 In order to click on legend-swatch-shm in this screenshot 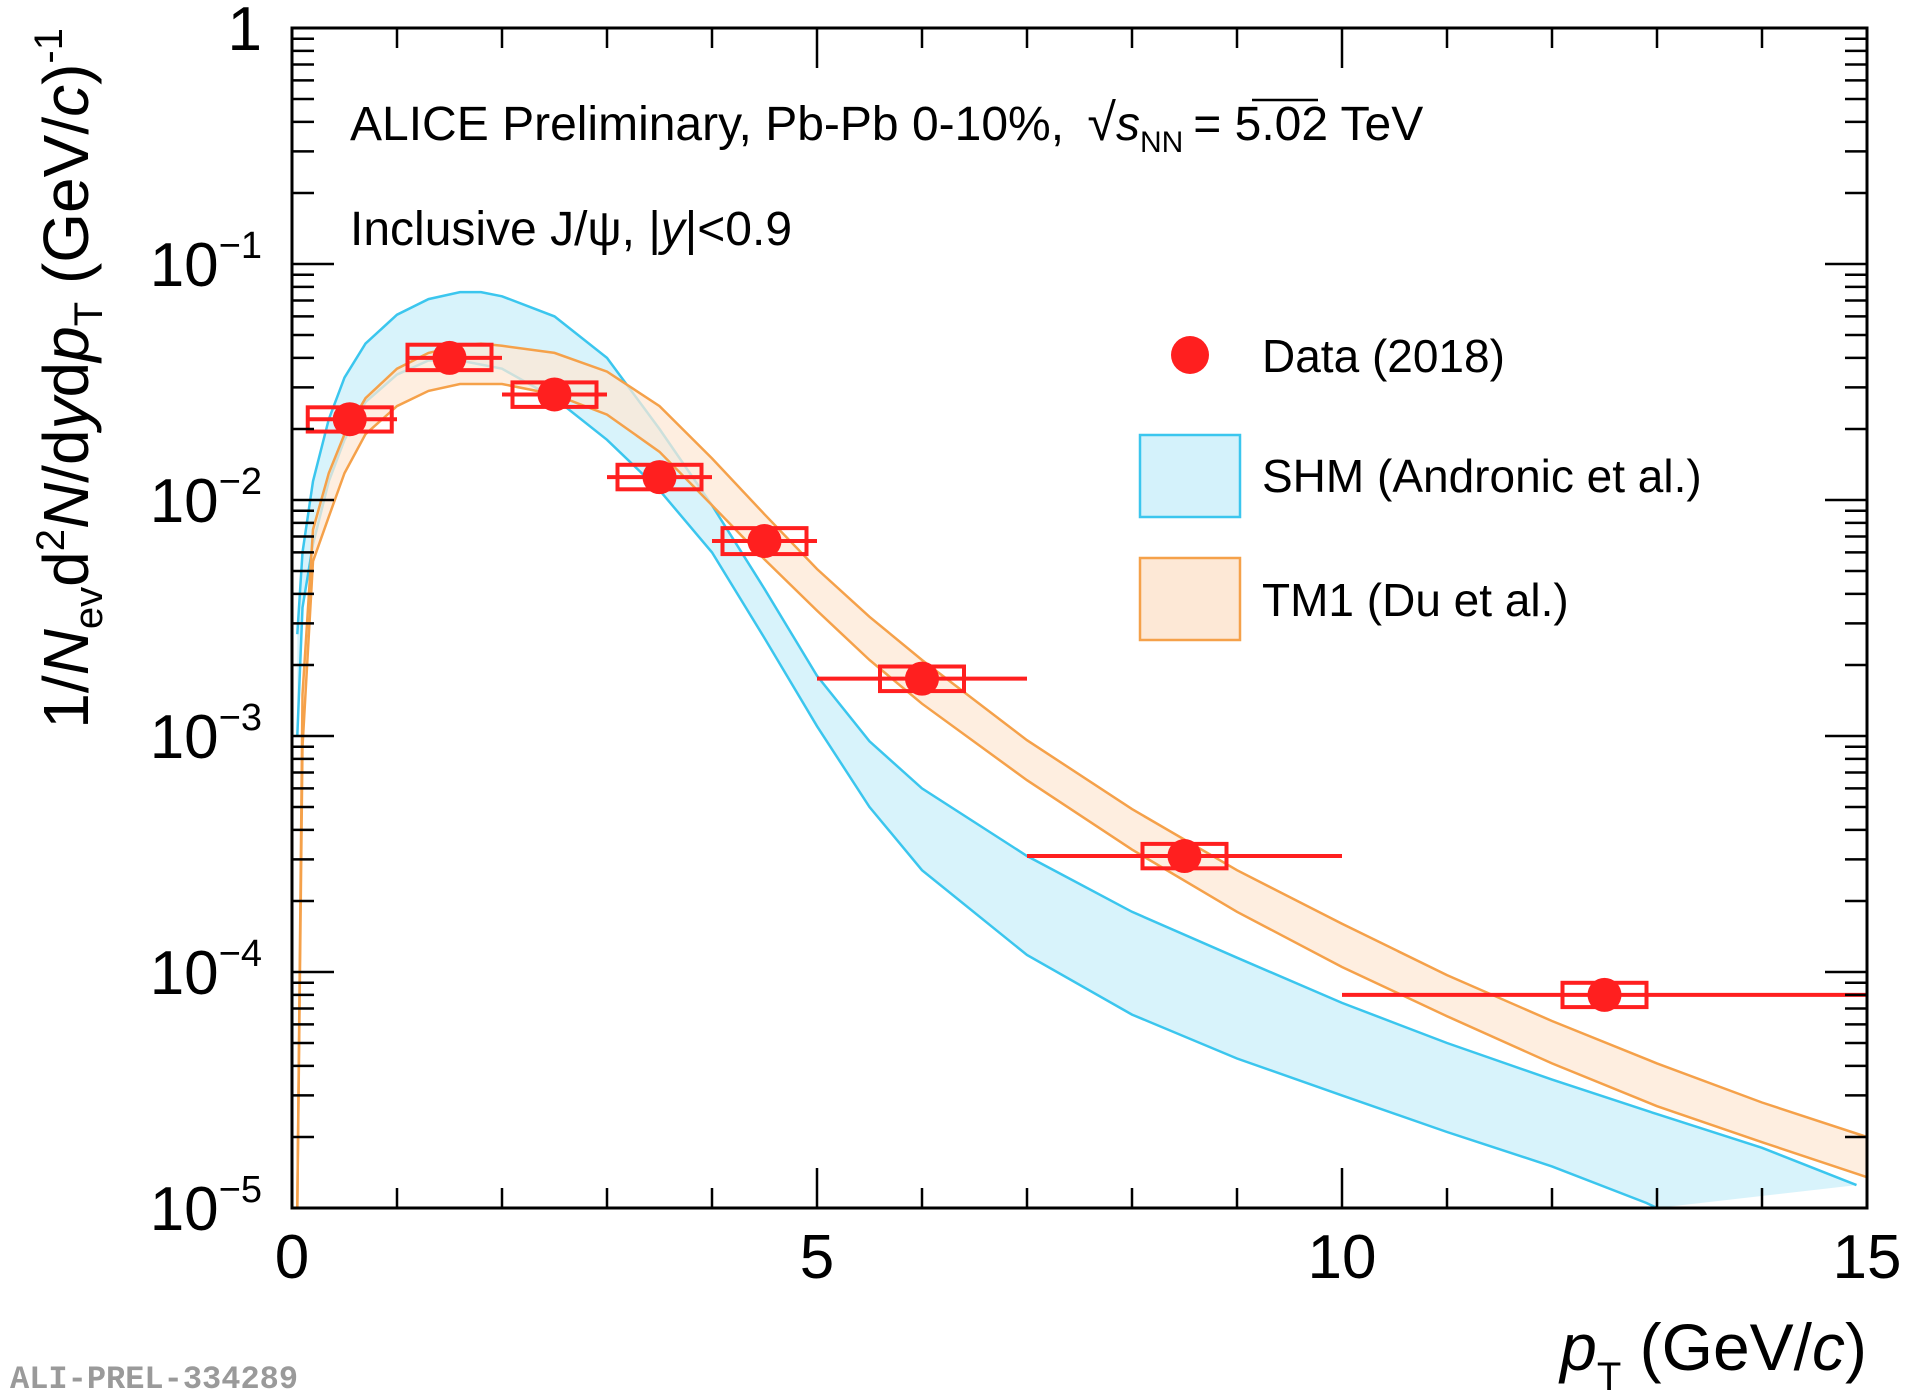, I will do `click(1190, 476)`.